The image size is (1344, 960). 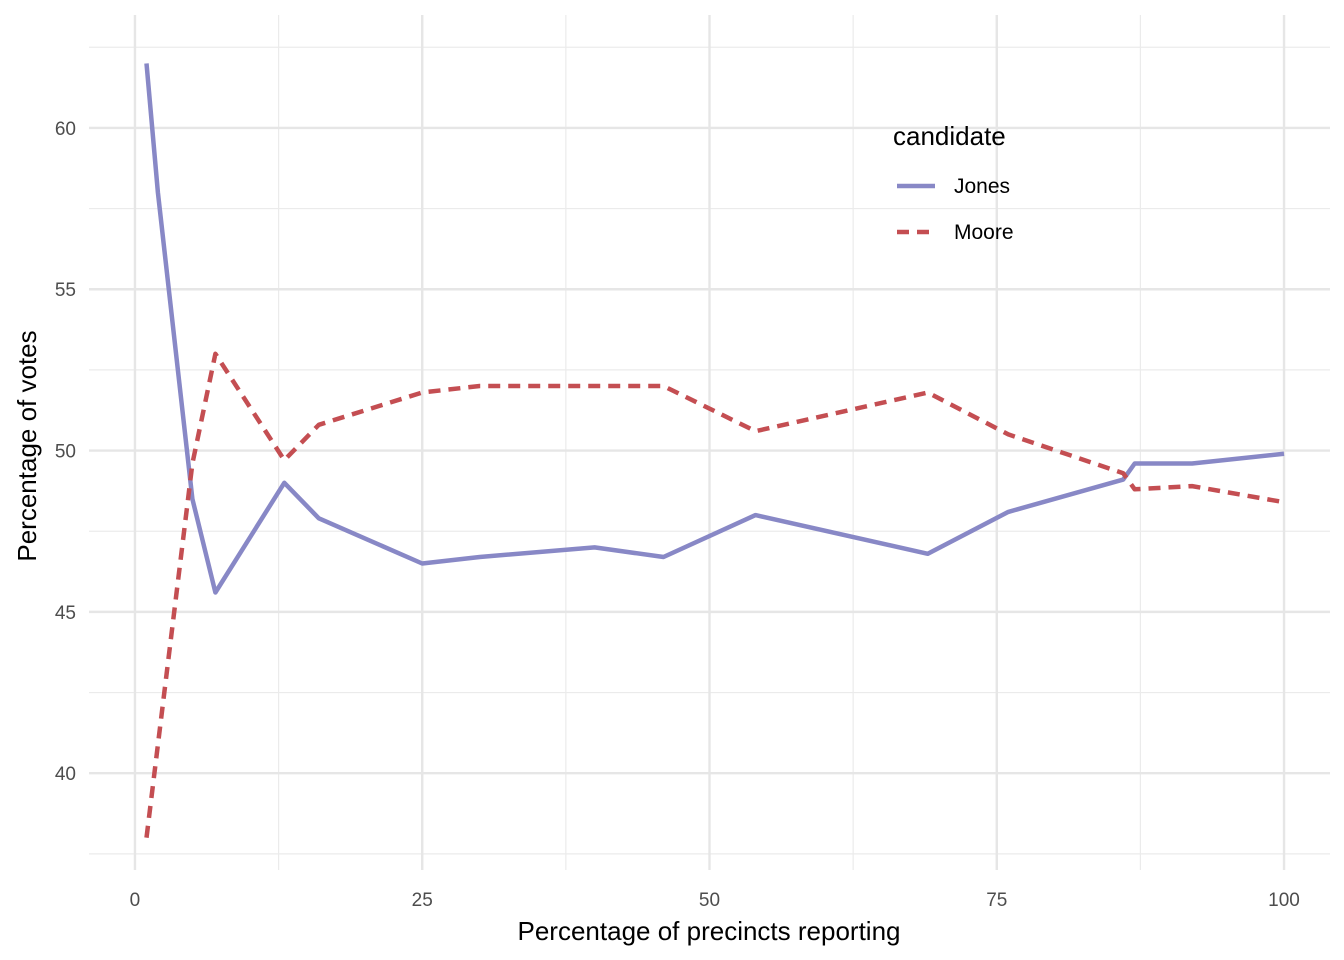 I want to click on y-tick-label: 55, so click(x=65, y=290).